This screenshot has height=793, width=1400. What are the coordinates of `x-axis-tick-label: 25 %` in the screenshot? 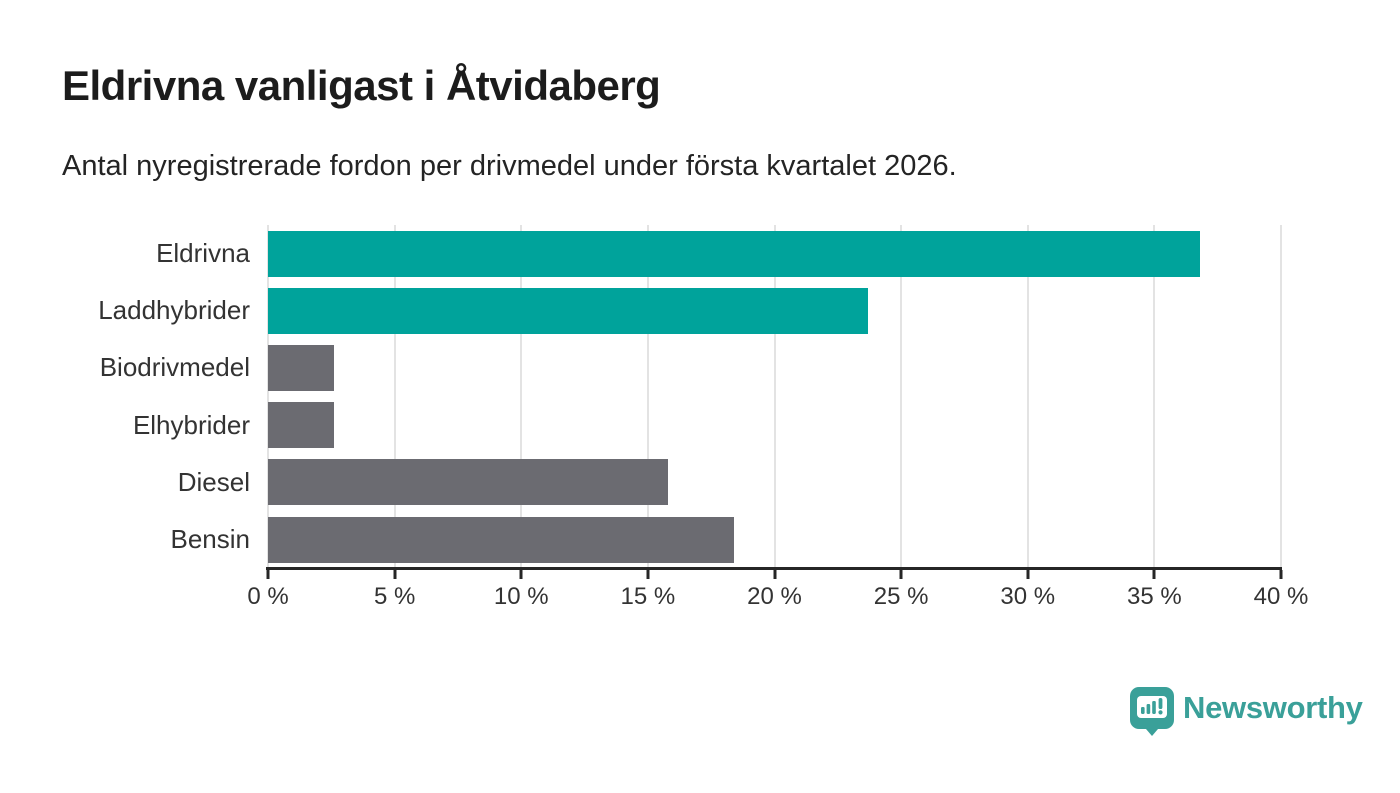 It's located at (901, 596).